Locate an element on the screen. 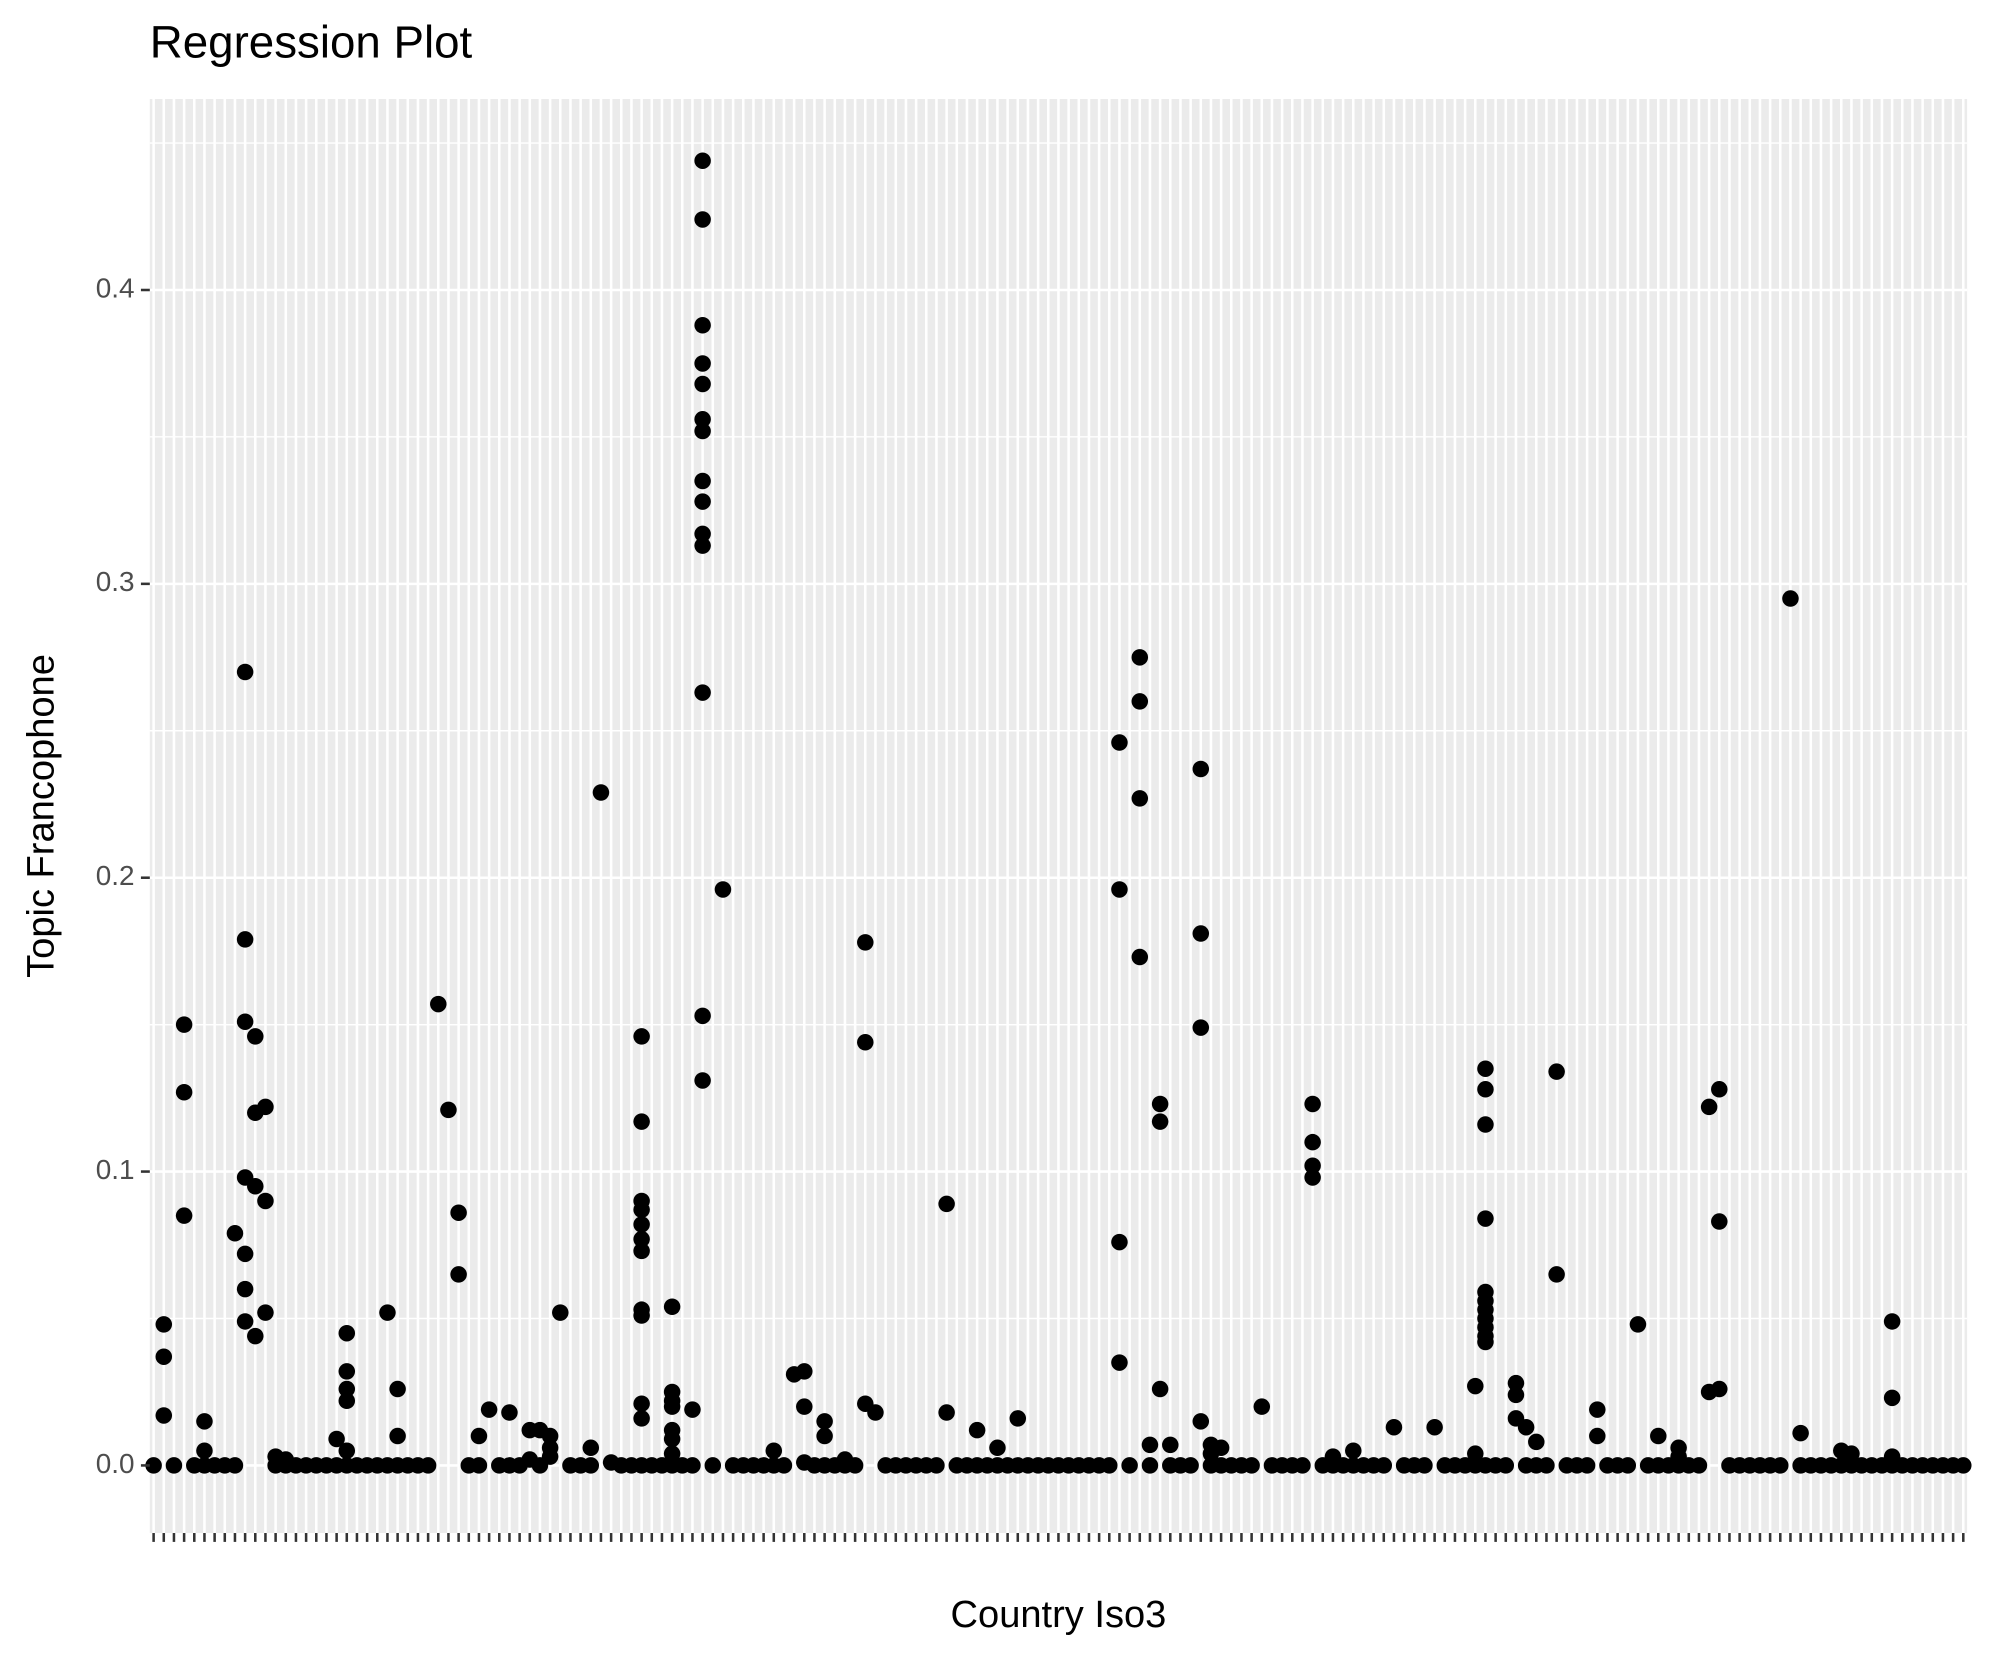 Image resolution: width=1990 pixels, height=1665 pixels. y-axis-title: Topic Francophone is located at coordinates (41, 816).